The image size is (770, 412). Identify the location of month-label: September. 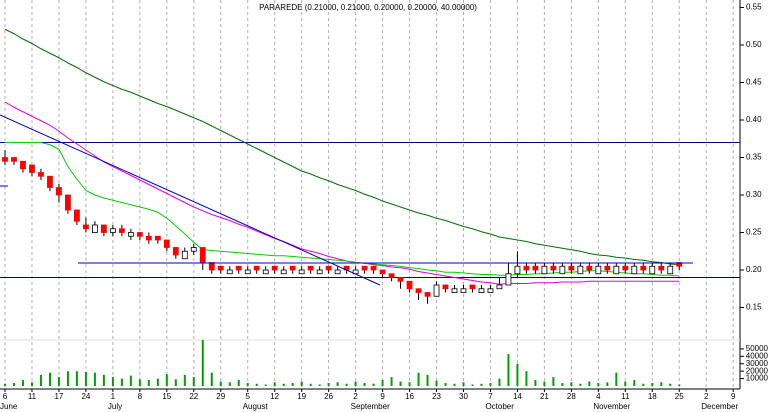
(370, 406).